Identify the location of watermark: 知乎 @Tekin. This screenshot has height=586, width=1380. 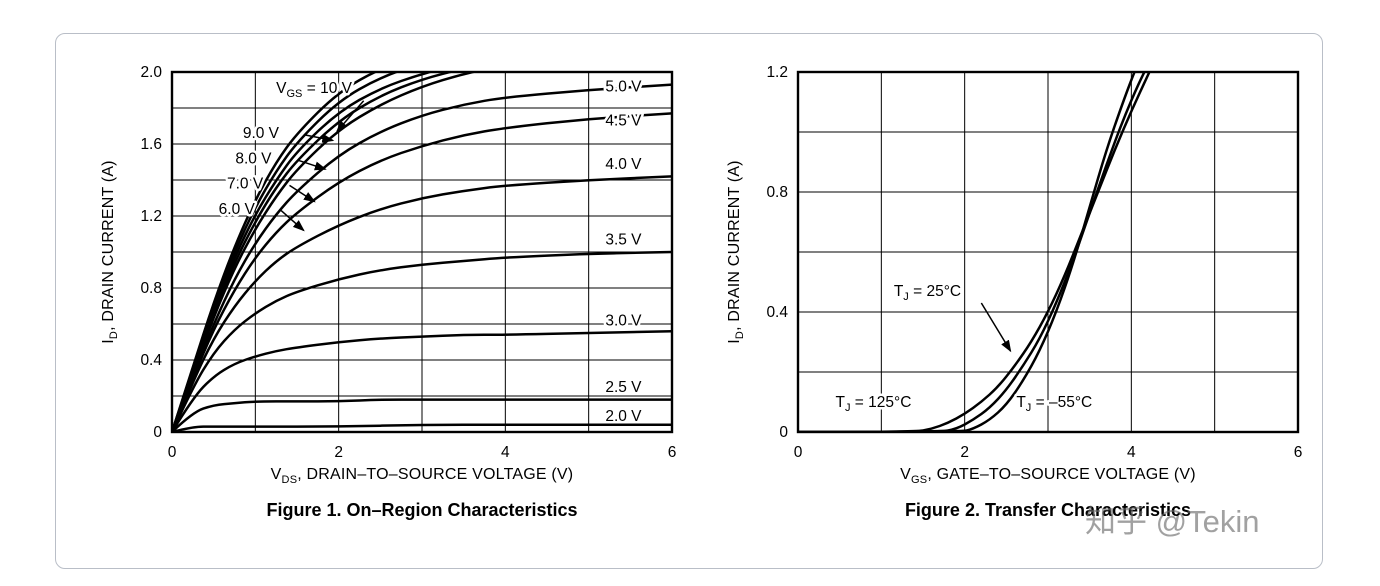
(1172, 521).